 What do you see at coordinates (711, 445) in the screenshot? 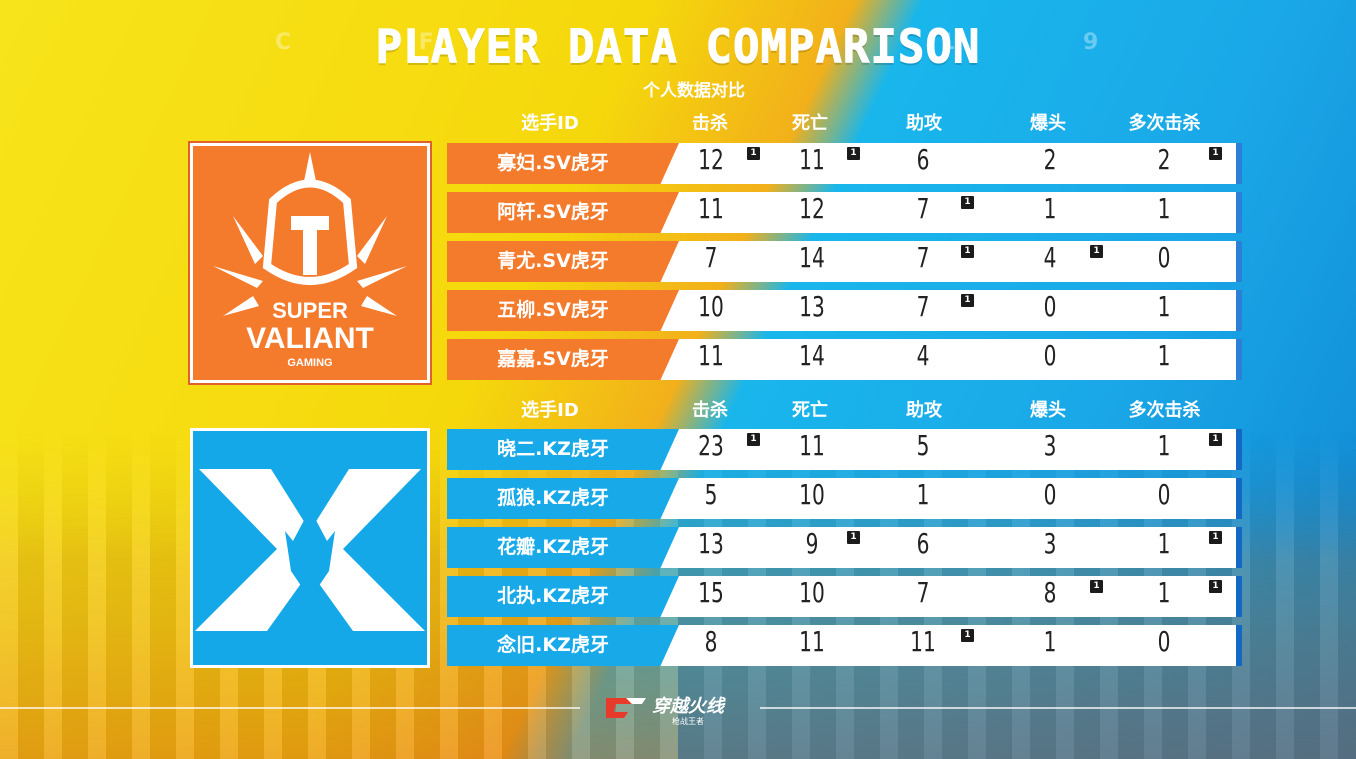
I see `stat-kills: 23` at bounding box center [711, 445].